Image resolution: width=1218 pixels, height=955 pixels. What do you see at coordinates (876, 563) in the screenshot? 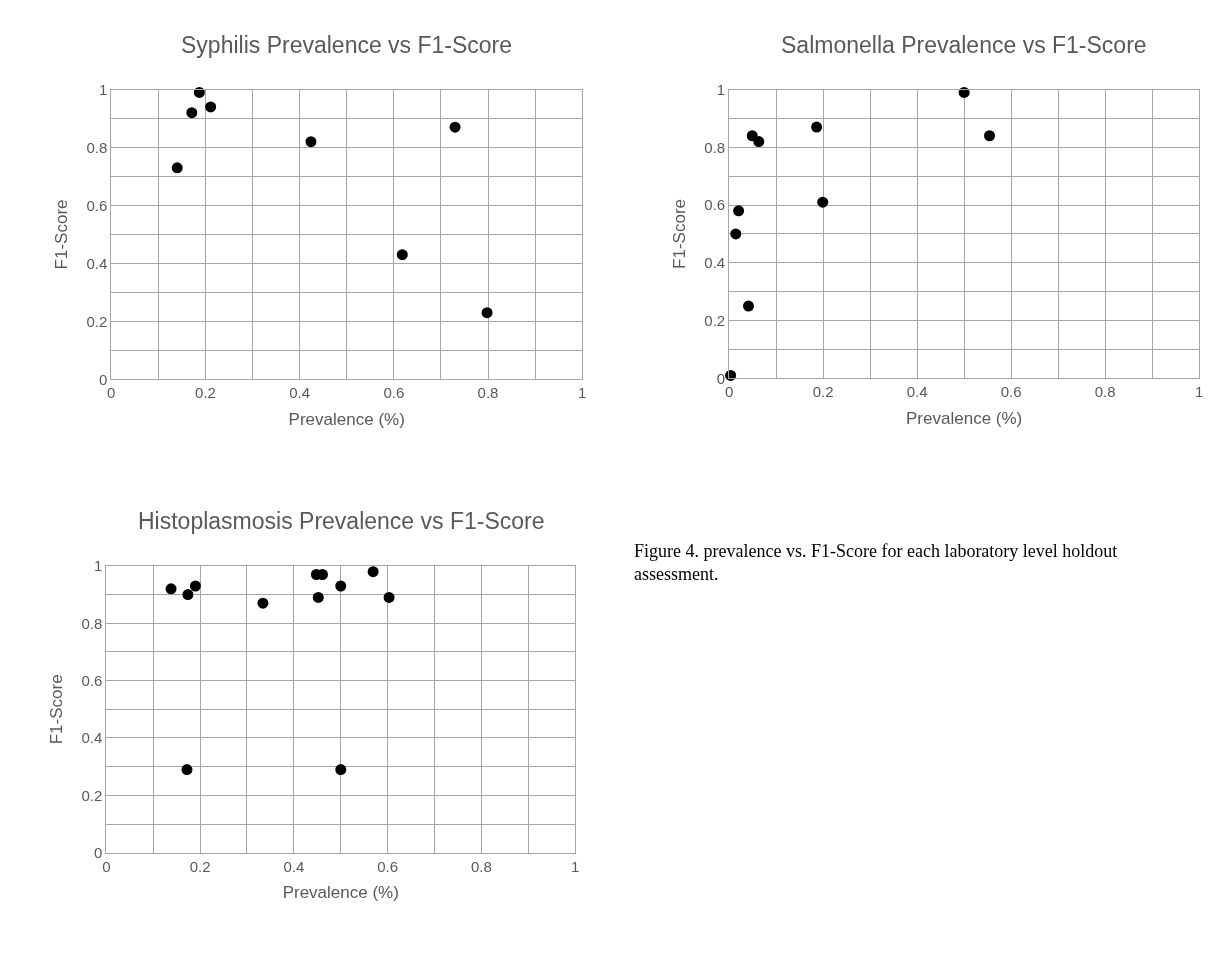
I see `caption: Figure 4. prevalence vs. F1-Score for each laboratory level holdout assessment.` at bounding box center [876, 563].